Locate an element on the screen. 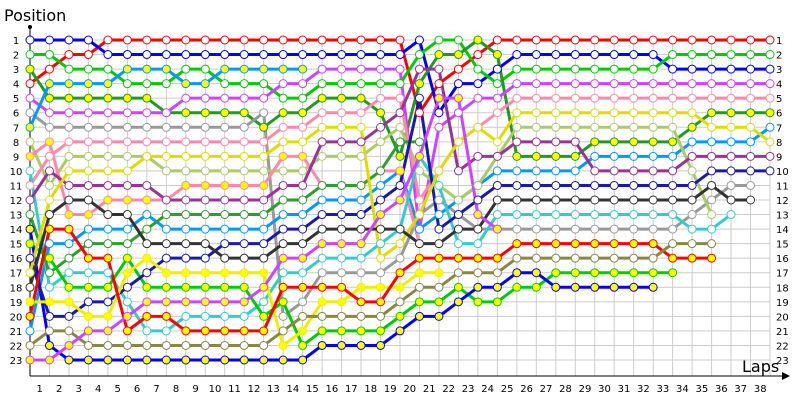 The image size is (800, 400). x-tick-label: 13 is located at coordinates (273, 389).